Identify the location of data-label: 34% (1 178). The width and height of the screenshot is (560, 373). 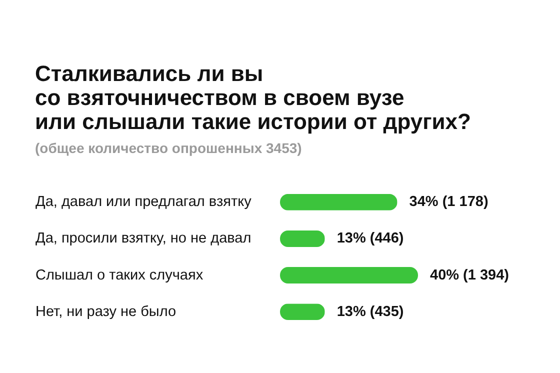
(448, 202).